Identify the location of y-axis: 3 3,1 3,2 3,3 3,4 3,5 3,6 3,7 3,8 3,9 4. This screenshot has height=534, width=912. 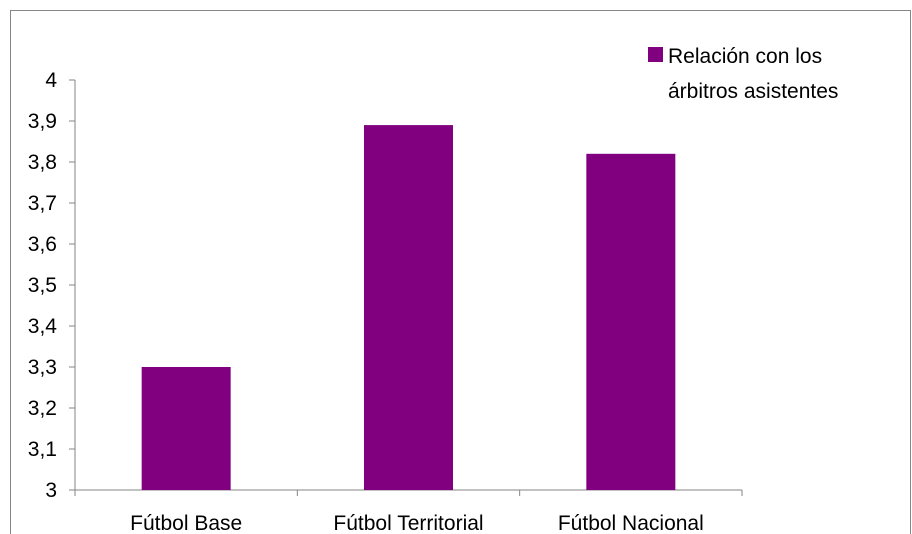
(52, 285).